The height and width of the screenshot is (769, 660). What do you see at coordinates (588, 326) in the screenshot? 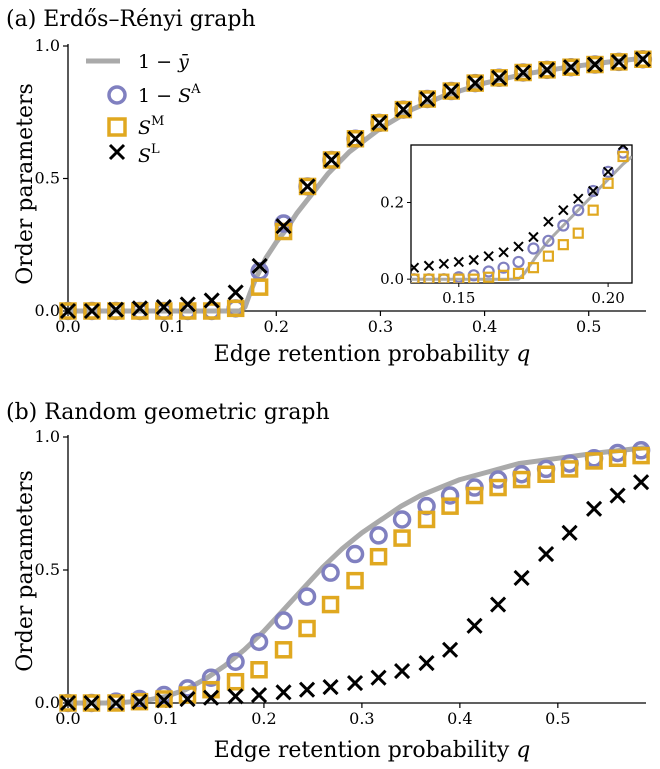
I see `panel-a-x-tick-label: 0.5` at bounding box center [588, 326].